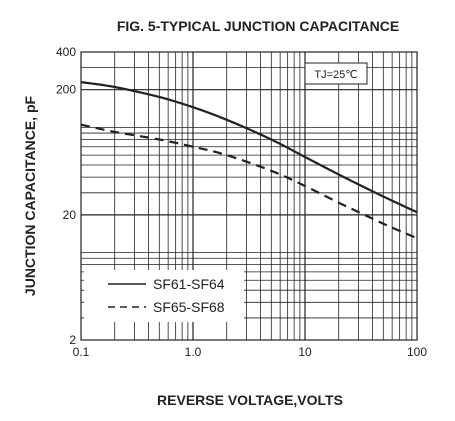 This screenshot has height=421, width=455. I want to click on x-tick-label: 100, so click(417, 352).